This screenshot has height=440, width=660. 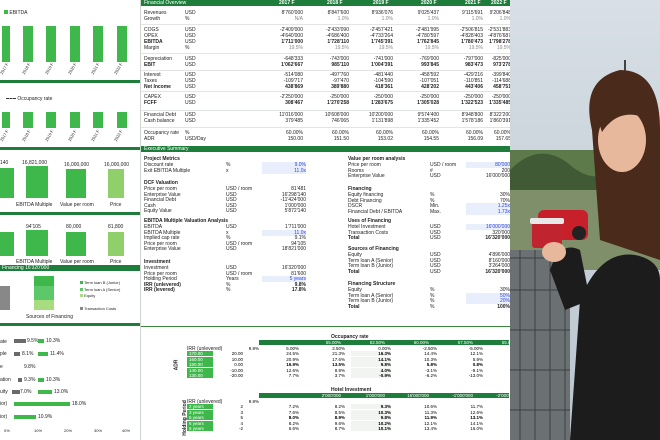 I want to click on year-col: 2022 F, so click(x=499, y=3).